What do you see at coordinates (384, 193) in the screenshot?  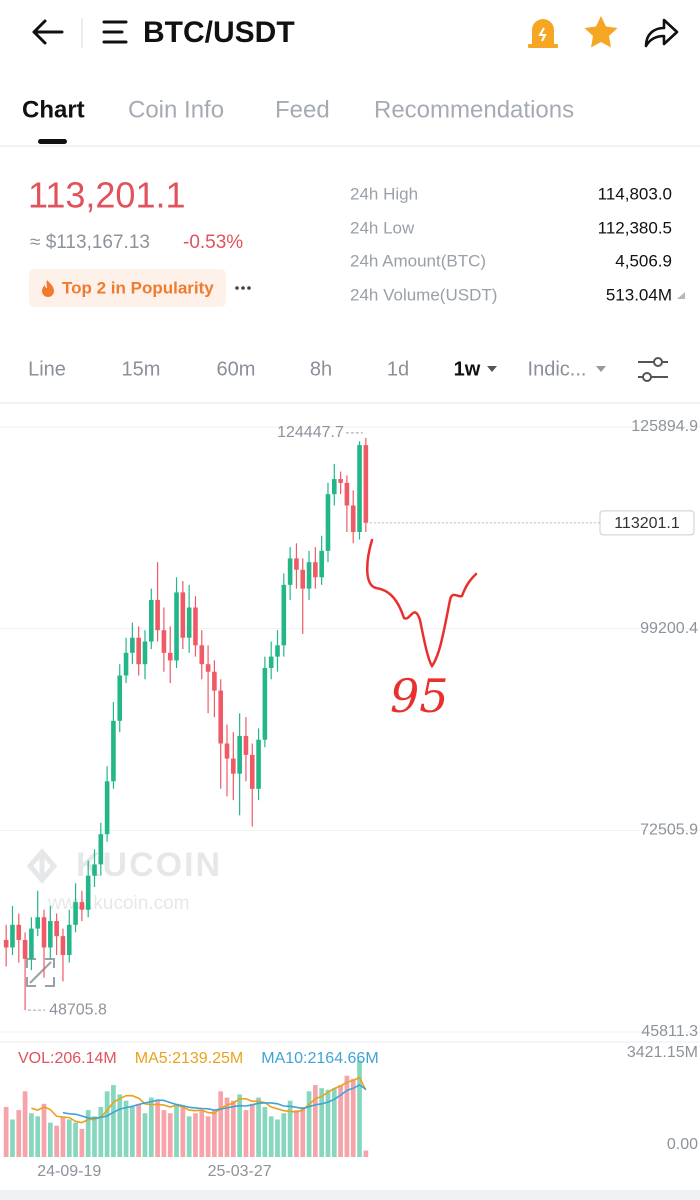 I see `stat-label: 24h High` at bounding box center [384, 193].